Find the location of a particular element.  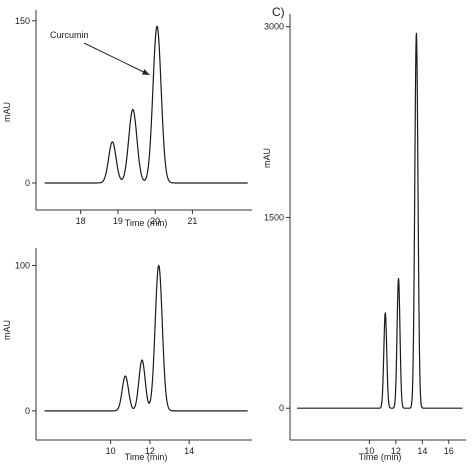

y-tick-label: 3000 is located at coordinates (274, 27).